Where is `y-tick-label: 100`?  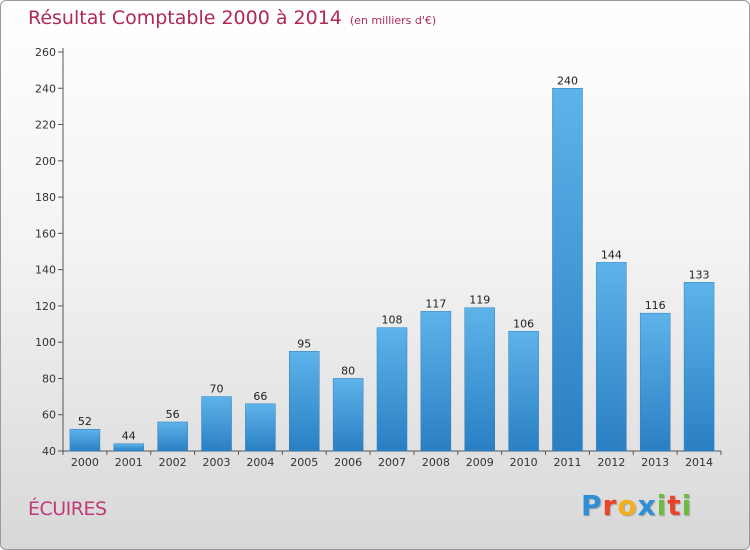 y-tick-label: 100 is located at coordinates (45, 342).